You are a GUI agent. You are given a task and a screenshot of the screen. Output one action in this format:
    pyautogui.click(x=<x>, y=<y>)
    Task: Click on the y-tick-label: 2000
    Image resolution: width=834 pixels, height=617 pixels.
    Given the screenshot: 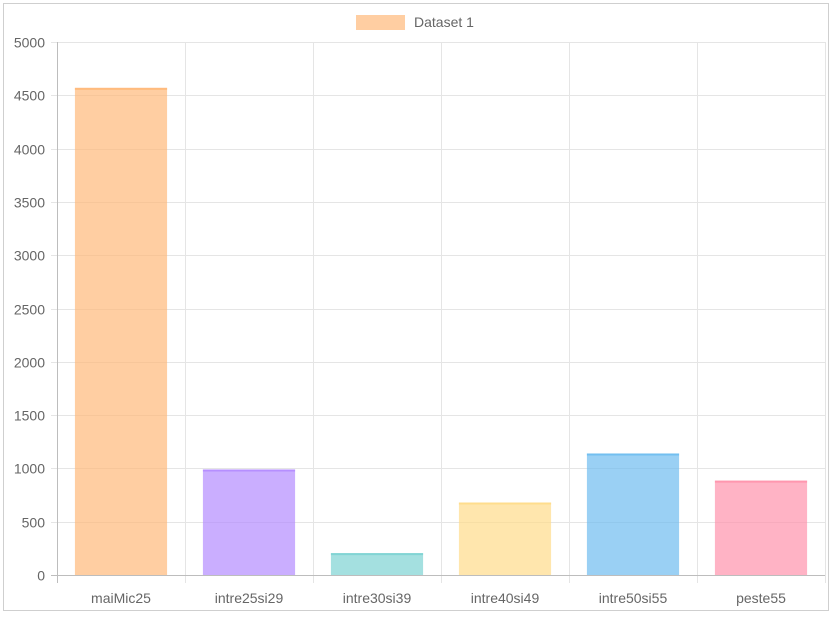 What is the action you would take?
    pyautogui.click(x=29, y=363)
    